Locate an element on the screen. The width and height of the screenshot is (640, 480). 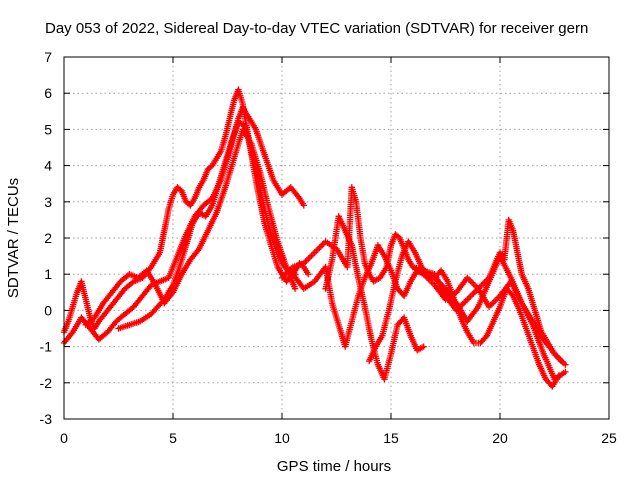
x-tick-label: 5 is located at coordinates (173, 438).